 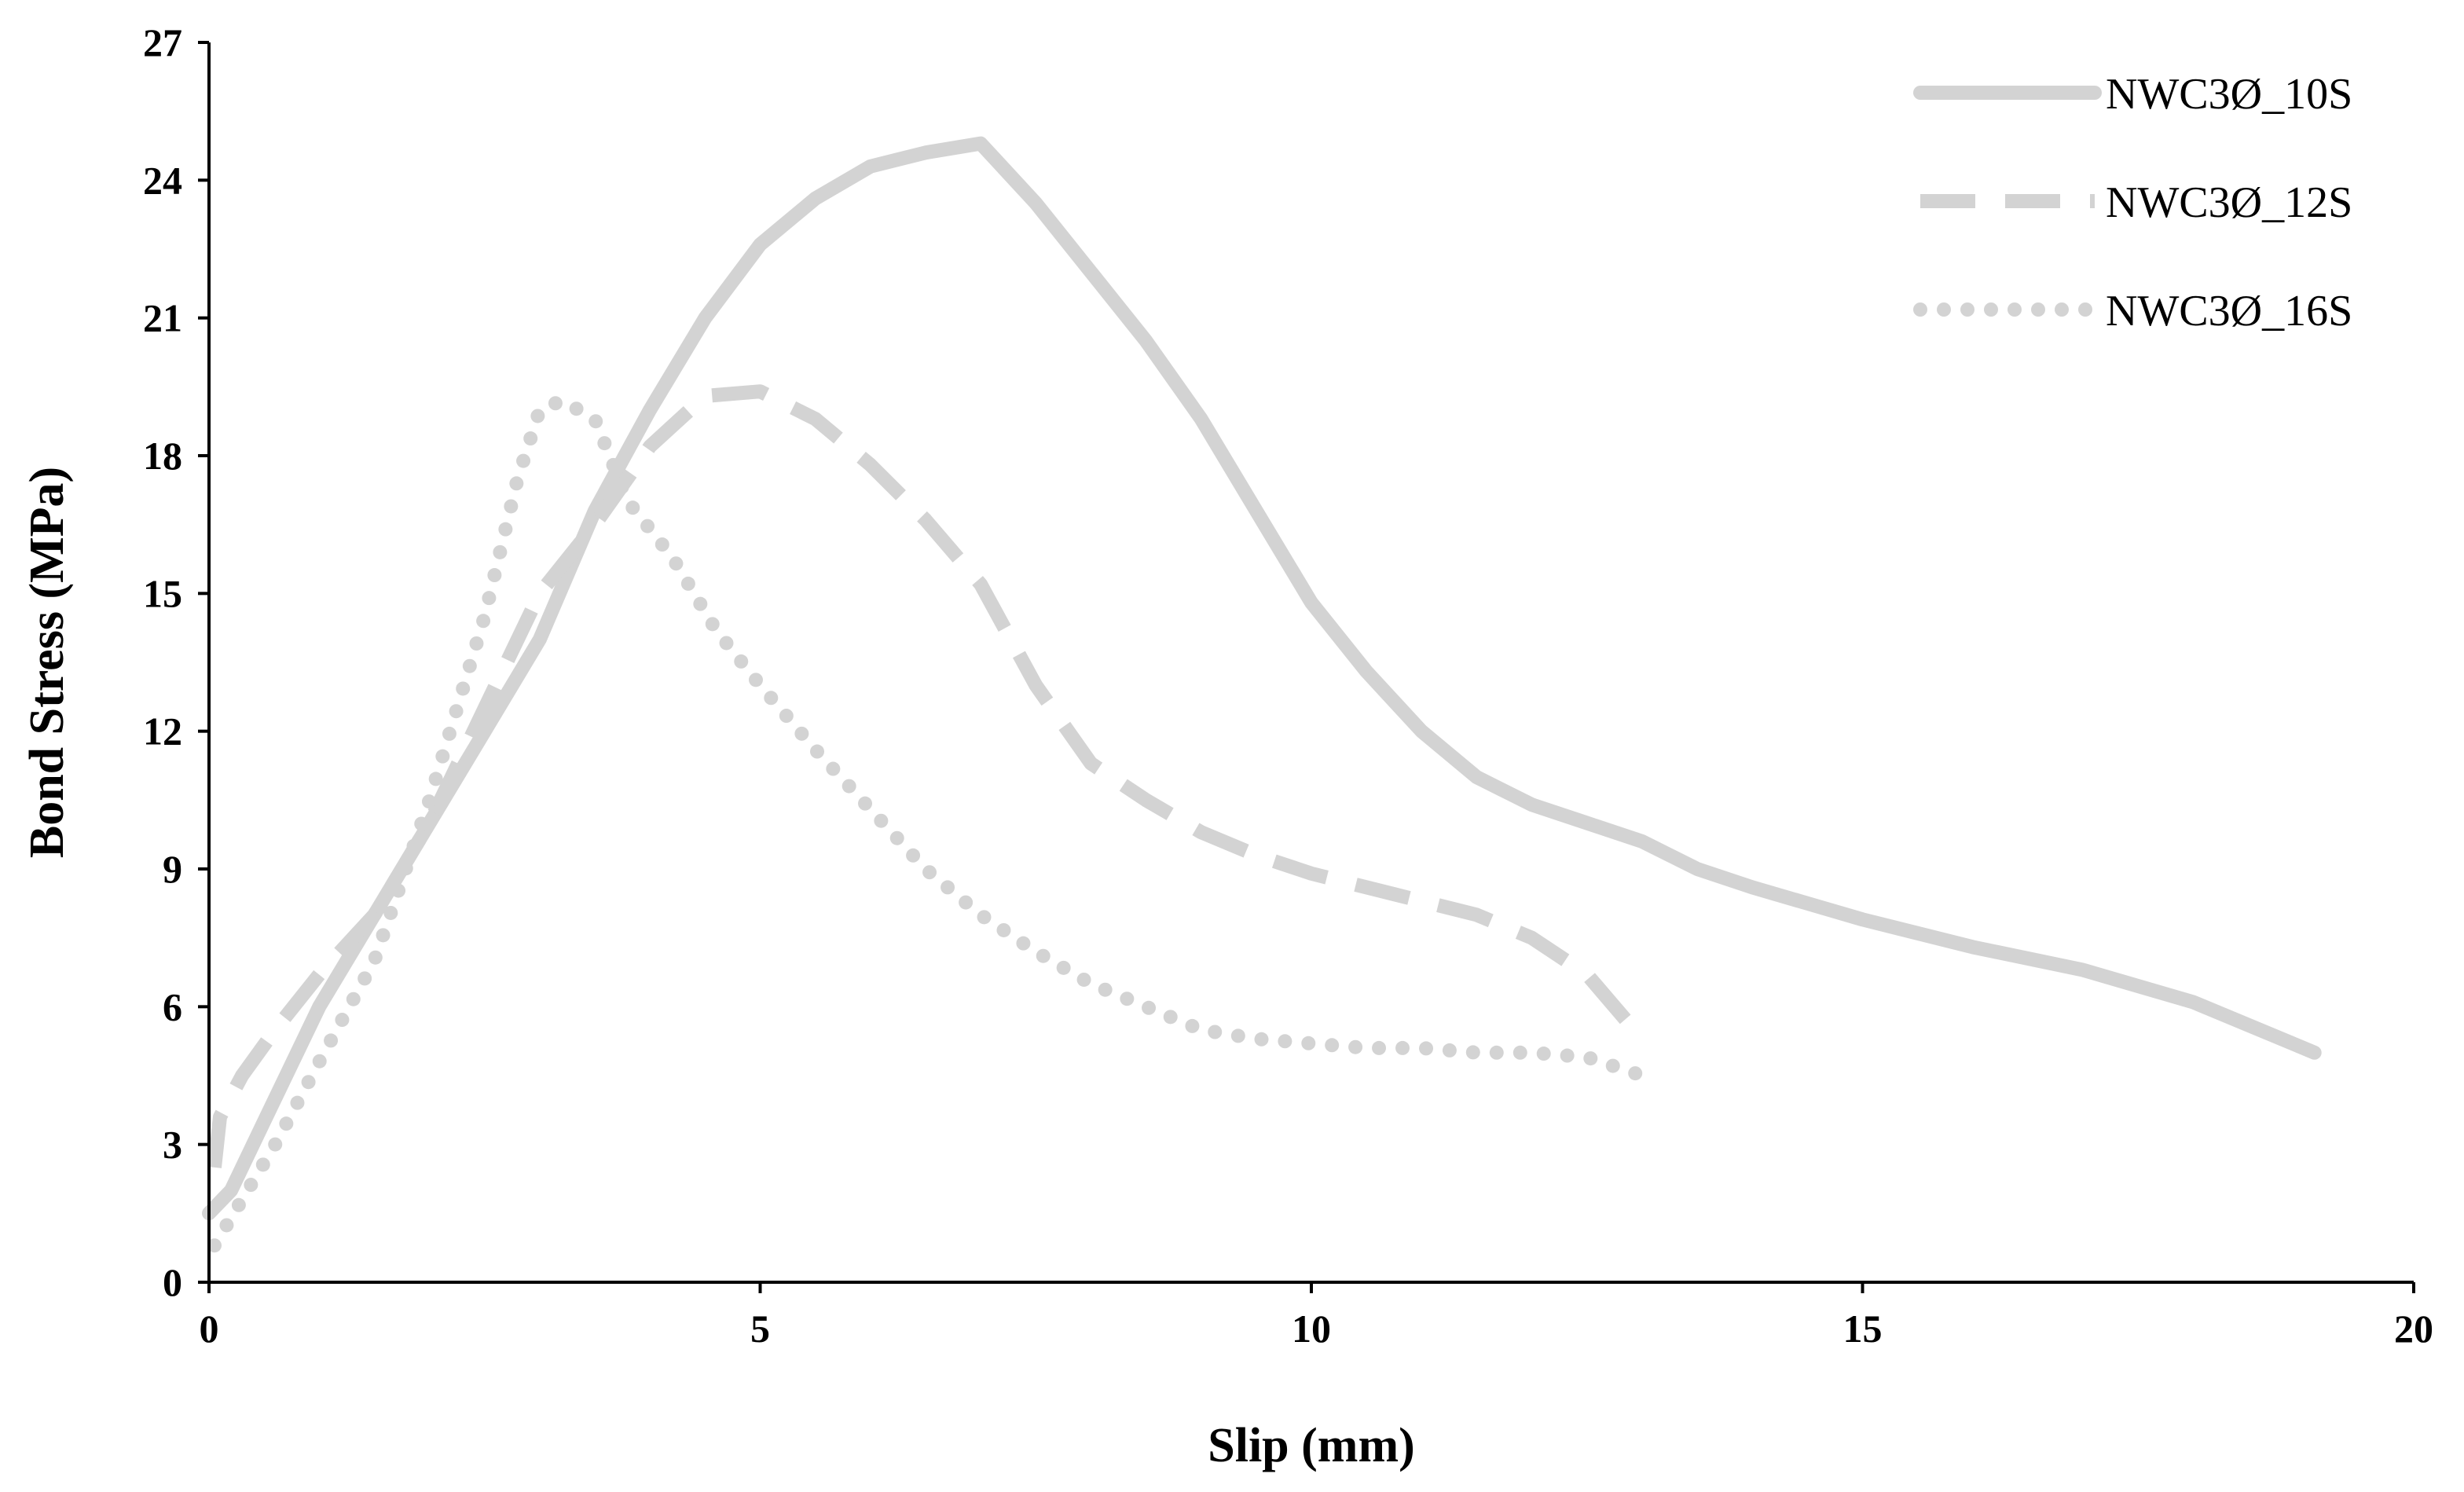 What do you see at coordinates (162, 42) in the screenshot?
I see `y-tick-label: 27` at bounding box center [162, 42].